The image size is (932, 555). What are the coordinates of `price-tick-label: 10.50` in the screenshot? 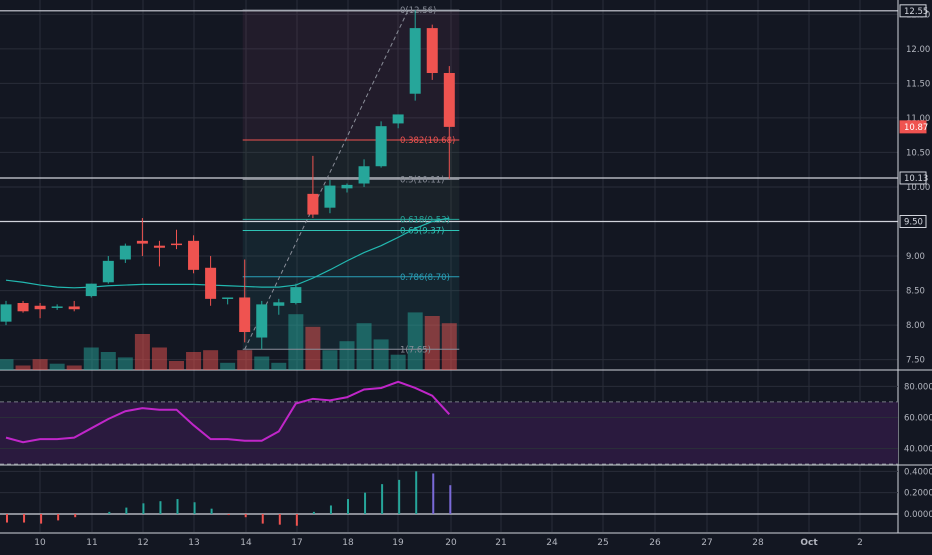 It's located at (918, 153).